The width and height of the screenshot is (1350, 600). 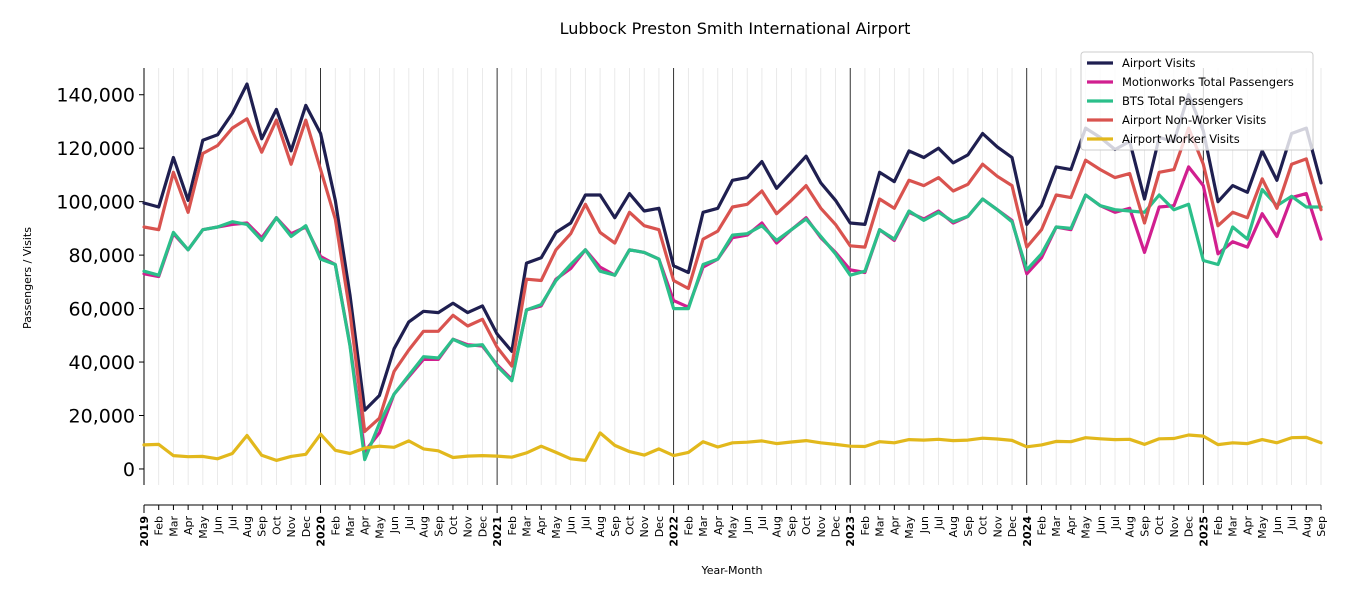 What do you see at coordinates (1208, 82) in the screenshot?
I see `legend-label: Motionworks Total Passengers` at bounding box center [1208, 82].